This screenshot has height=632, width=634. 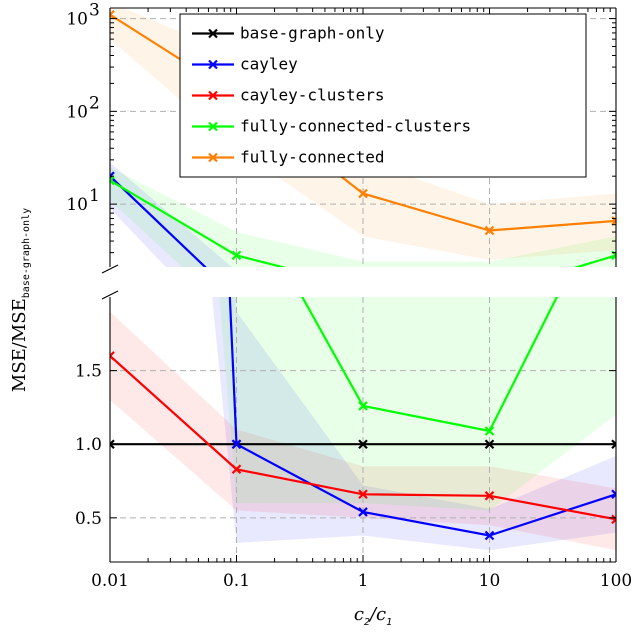 I want to click on x-tick-label: 0.01, so click(x=110, y=581).